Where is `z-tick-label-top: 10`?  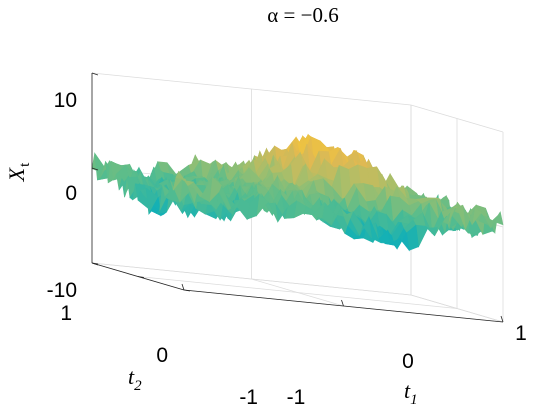 z-tick-label-top: 10 is located at coordinates (65, 100).